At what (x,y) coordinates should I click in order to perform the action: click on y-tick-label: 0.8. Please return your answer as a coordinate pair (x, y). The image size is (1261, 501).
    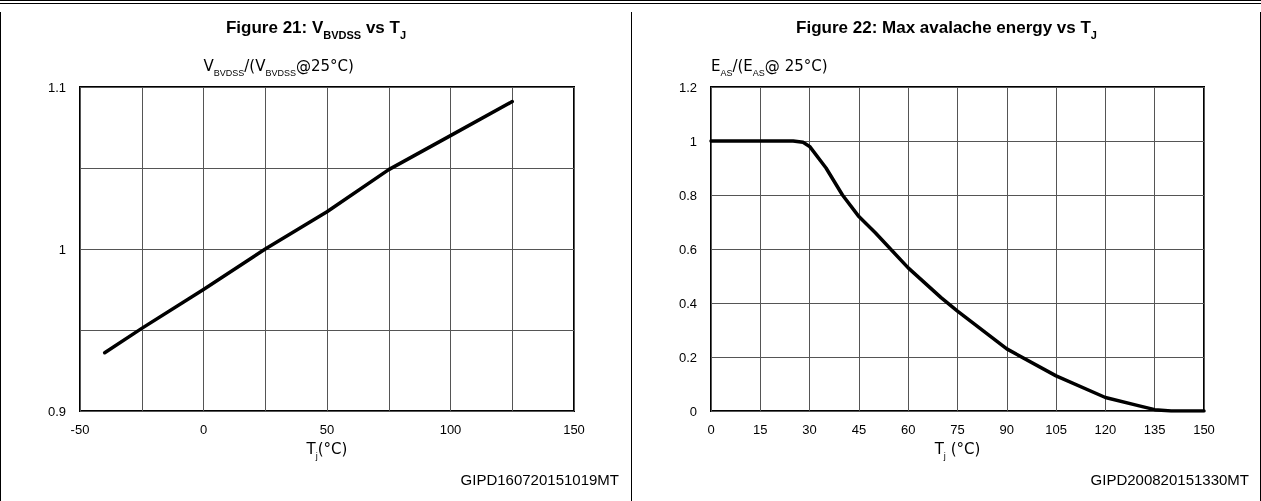
    Looking at the image, I should click on (687, 195).